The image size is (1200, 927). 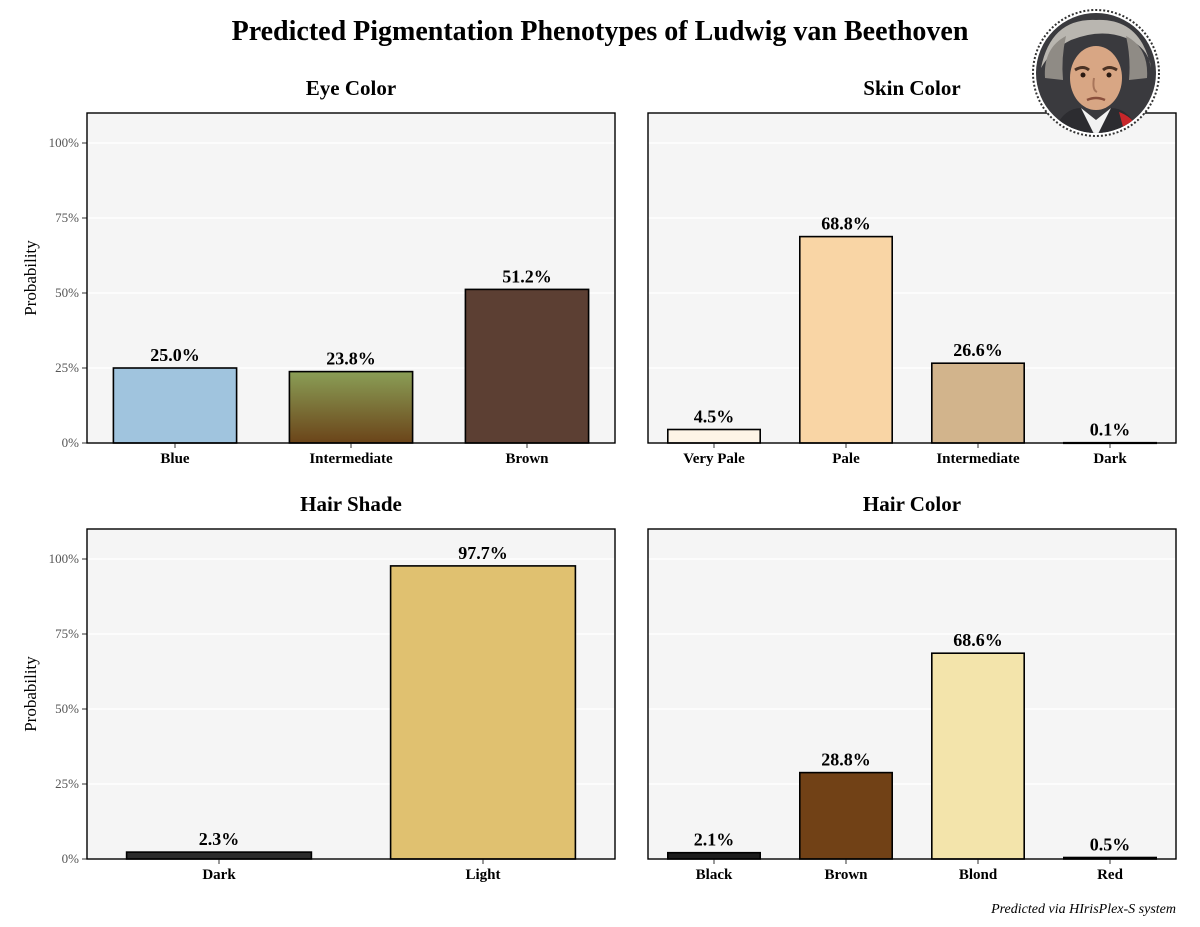 What do you see at coordinates (351, 359) in the screenshot?
I see `eye-color-value-label-intermediate: 23.8%` at bounding box center [351, 359].